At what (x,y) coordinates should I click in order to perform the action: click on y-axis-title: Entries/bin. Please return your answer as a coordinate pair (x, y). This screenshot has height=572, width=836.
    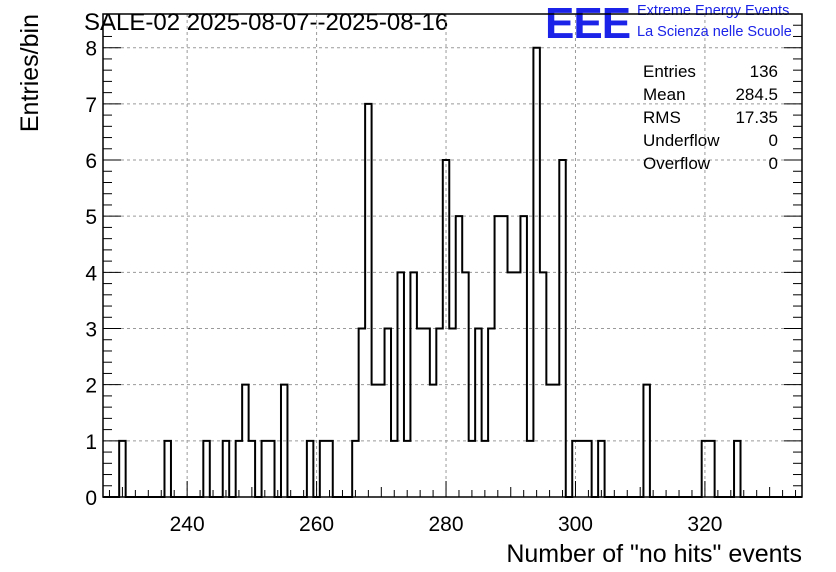
    Looking at the image, I should click on (30, 73).